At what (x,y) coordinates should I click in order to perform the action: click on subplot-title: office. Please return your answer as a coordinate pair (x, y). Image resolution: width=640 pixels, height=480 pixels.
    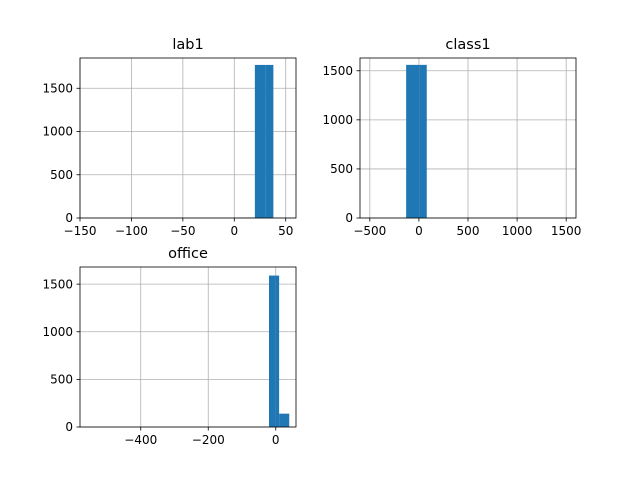
    Looking at the image, I should click on (188, 254).